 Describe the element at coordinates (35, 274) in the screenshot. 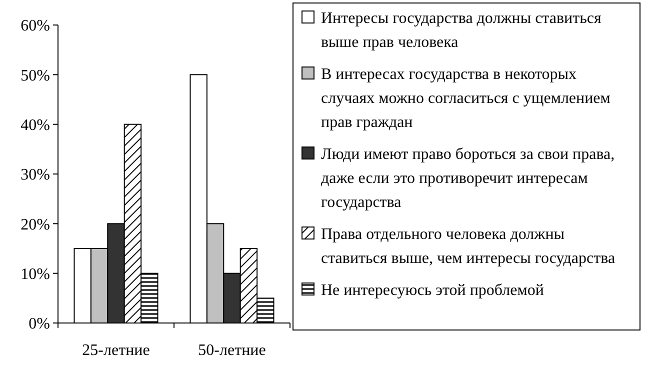

I see `y-tick-label: 10%` at that location.